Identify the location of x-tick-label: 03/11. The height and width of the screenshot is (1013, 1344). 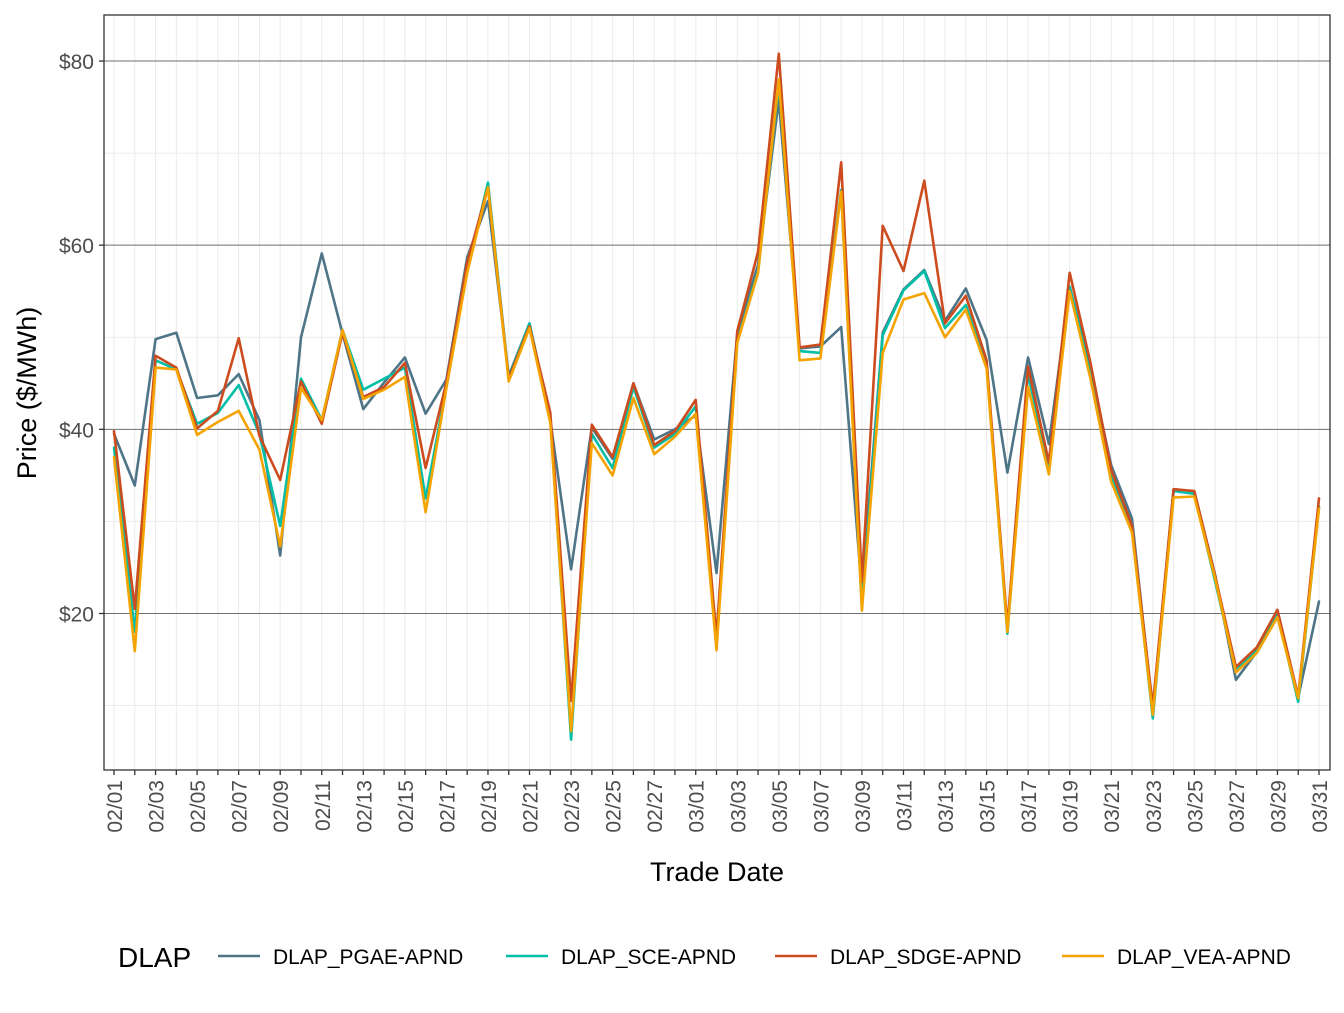
(904, 805).